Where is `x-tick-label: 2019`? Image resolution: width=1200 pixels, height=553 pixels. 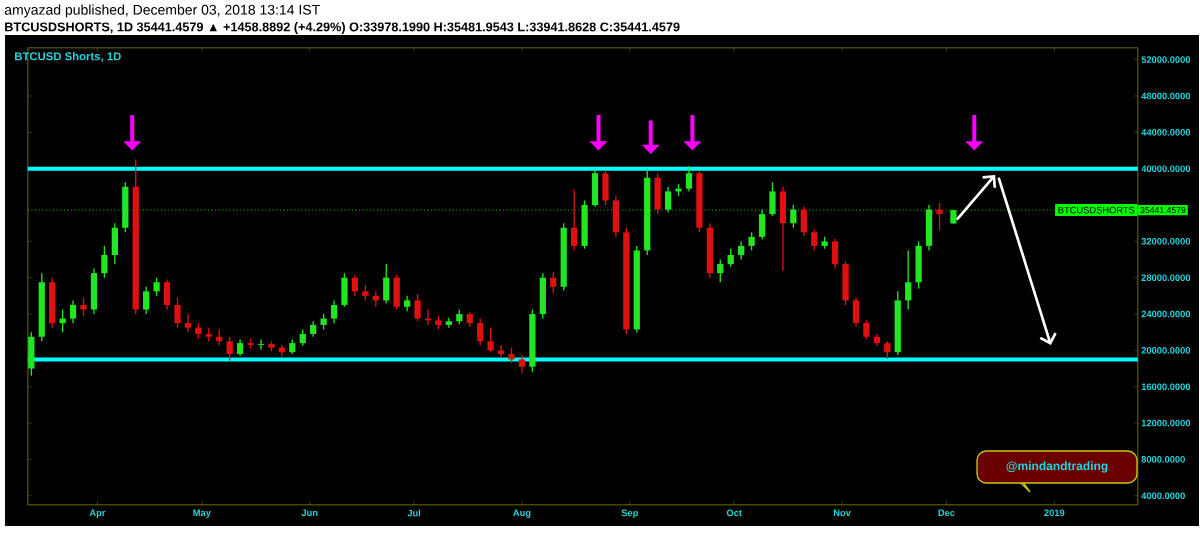 x-tick-label: 2019 is located at coordinates (1054, 513).